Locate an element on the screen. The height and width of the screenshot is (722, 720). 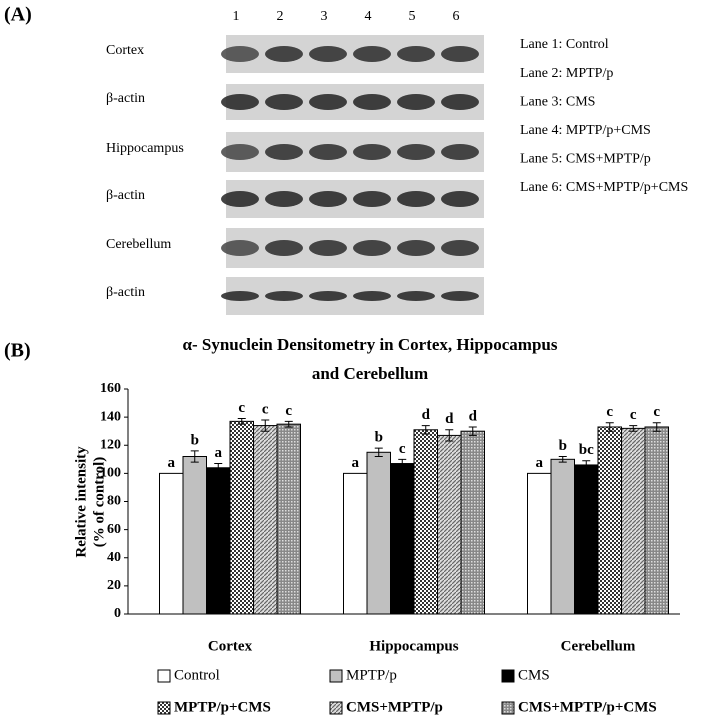
lane-number: 3 is located at coordinates (324, 16).